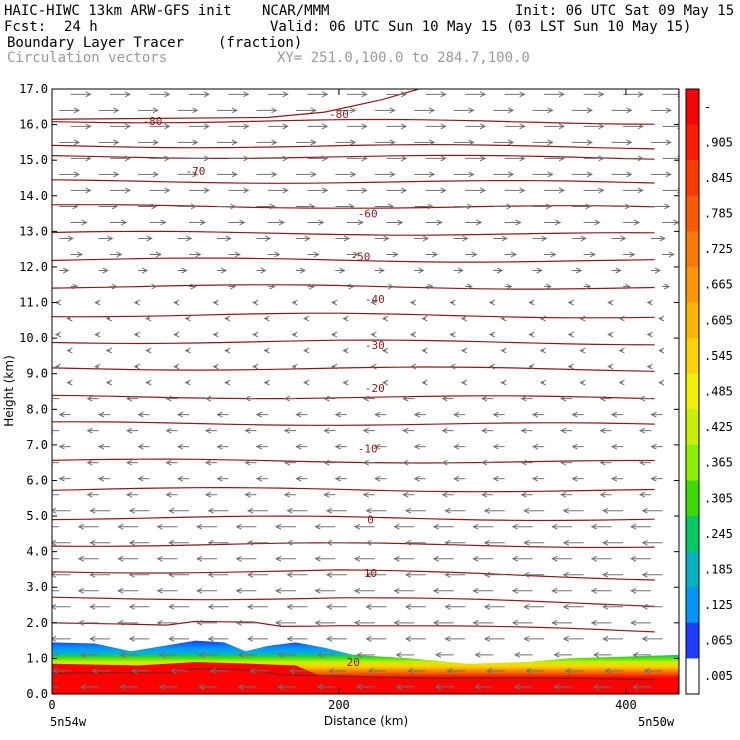  I want to click on y-tick-label: 17.0, so click(33, 89).